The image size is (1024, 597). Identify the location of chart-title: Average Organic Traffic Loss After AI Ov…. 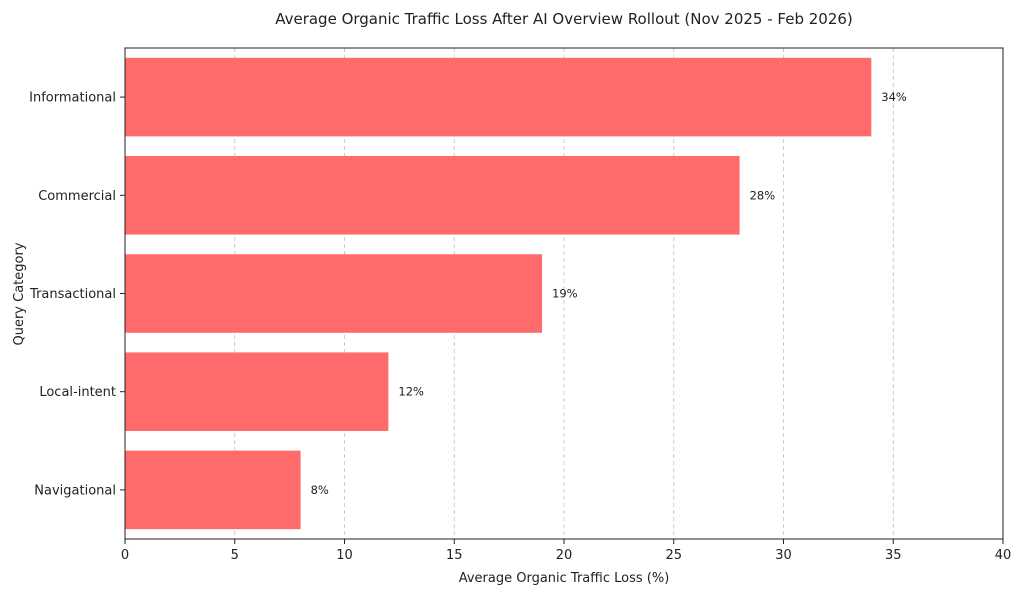
(564, 19).